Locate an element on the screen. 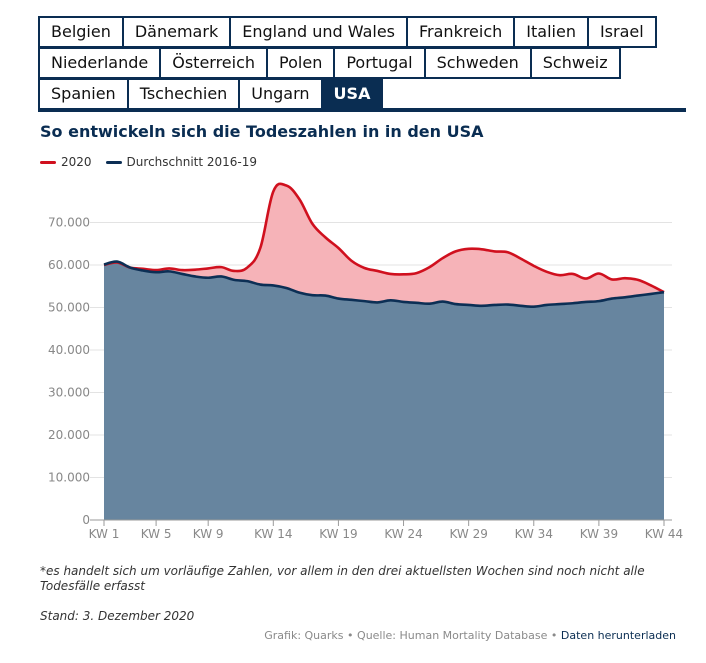 The width and height of the screenshot is (706, 663). tab-israel: Israel is located at coordinates (621, 32).